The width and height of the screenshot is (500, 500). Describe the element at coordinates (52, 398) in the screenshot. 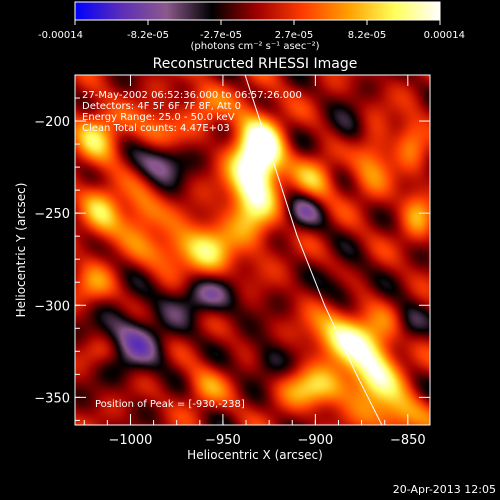

I see `y-axis-tick-label: −350` at that location.